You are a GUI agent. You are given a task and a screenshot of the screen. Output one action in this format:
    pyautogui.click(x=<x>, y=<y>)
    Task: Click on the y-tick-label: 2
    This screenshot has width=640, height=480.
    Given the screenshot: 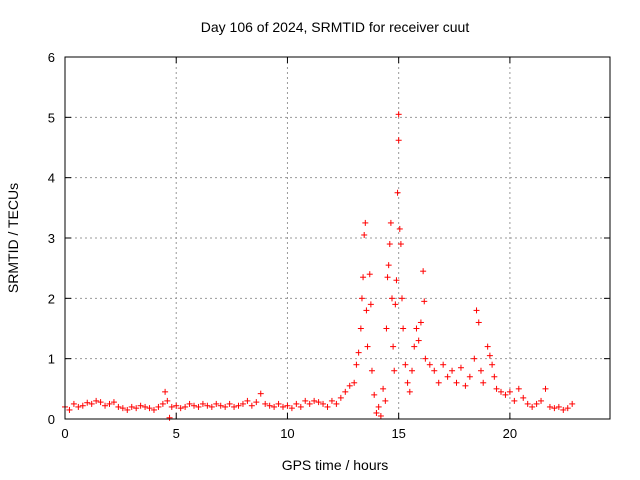 What is the action you would take?
    pyautogui.click(x=51, y=298)
    